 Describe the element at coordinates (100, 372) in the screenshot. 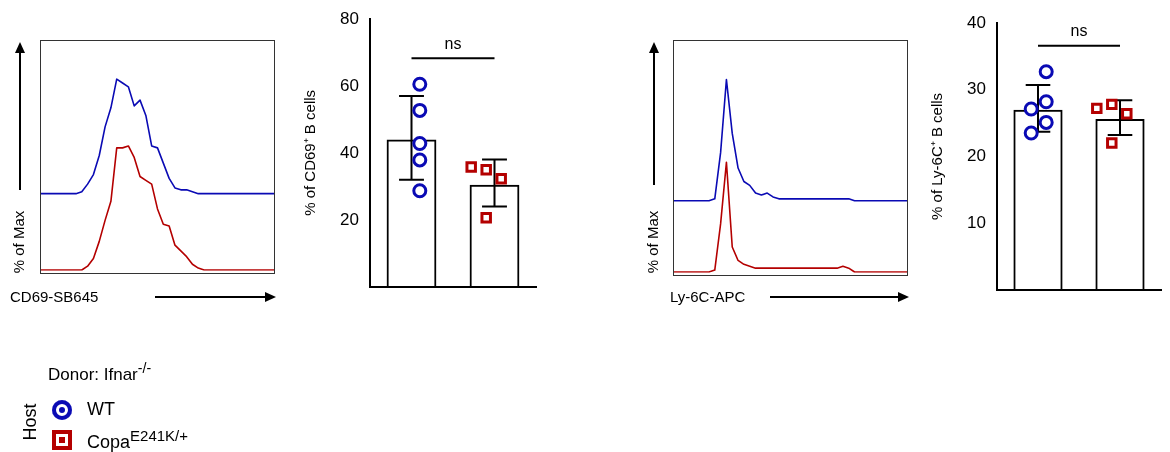

I see `legend-title: Donor: Ifnar$^{-/-}$` at that location.